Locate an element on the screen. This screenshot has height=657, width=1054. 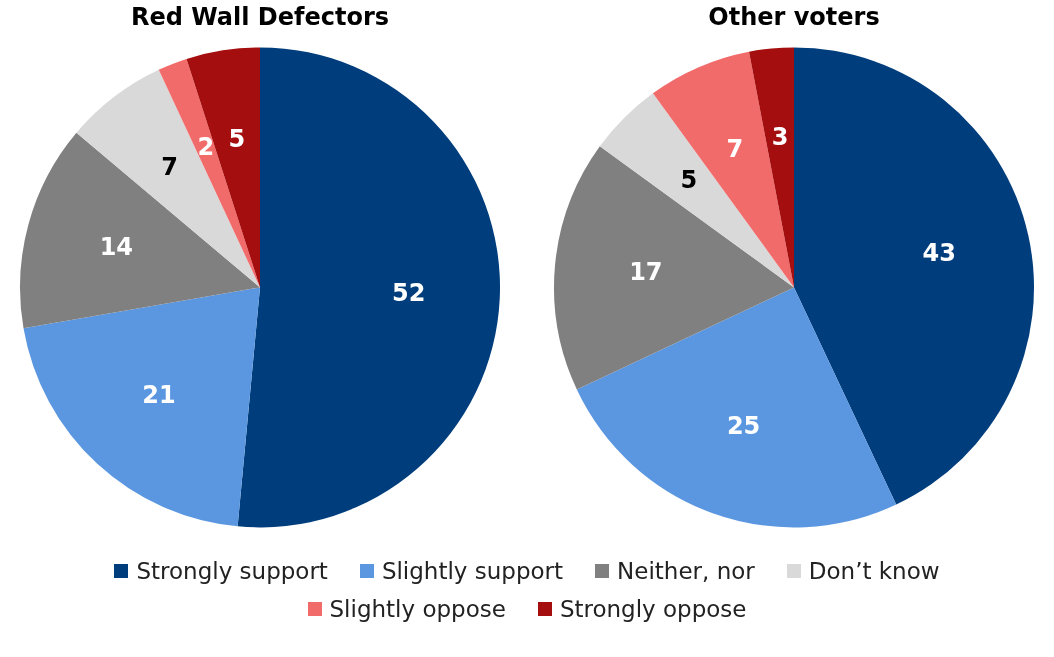
legend-label: Strongly support is located at coordinates (232, 571).